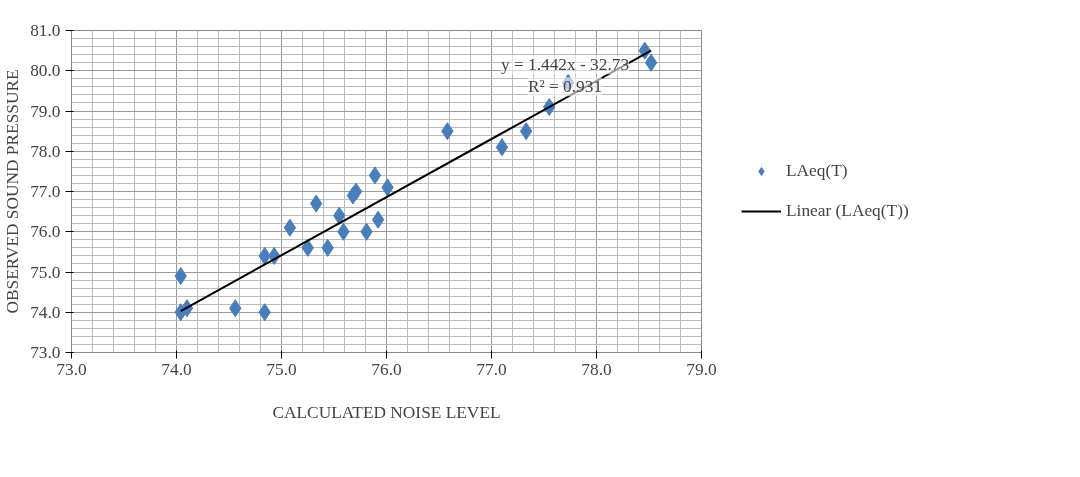  What do you see at coordinates (45, 232) in the screenshot?
I see `y-tick-label: 76.0` at bounding box center [45, 232].